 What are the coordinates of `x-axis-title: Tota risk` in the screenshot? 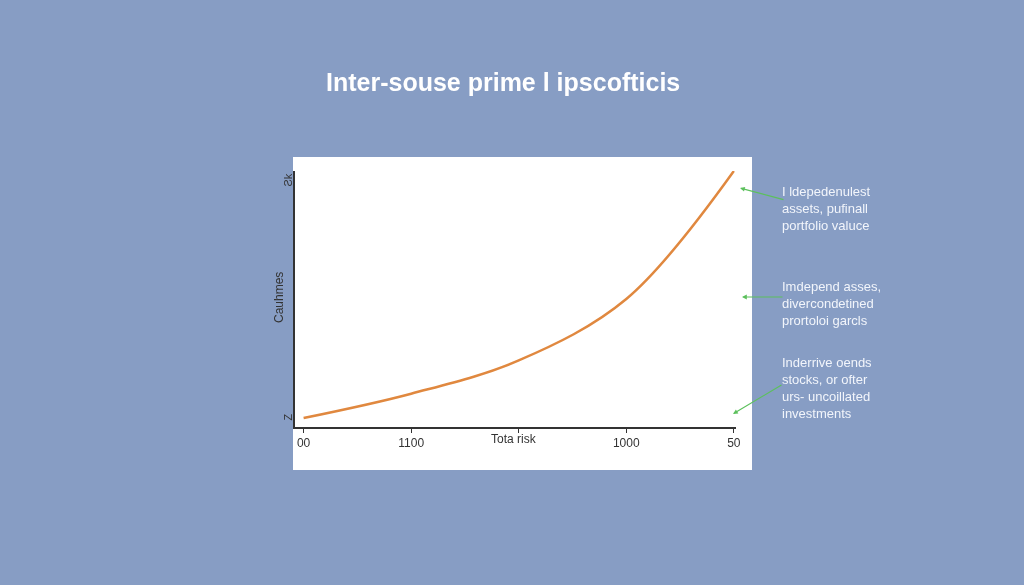 It's located at (514, 439).